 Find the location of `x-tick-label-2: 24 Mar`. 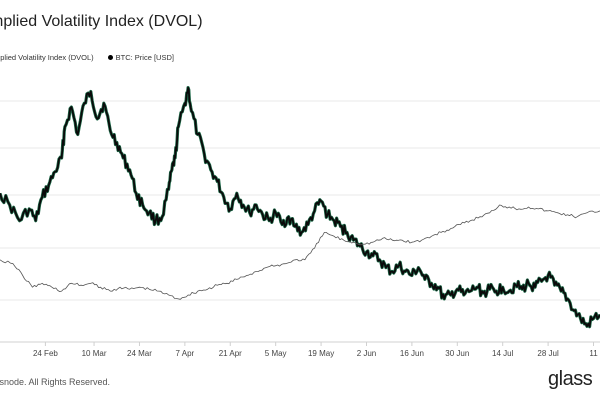

x-tick-label-2: 24 Mar is located at coordinates (139, 353).